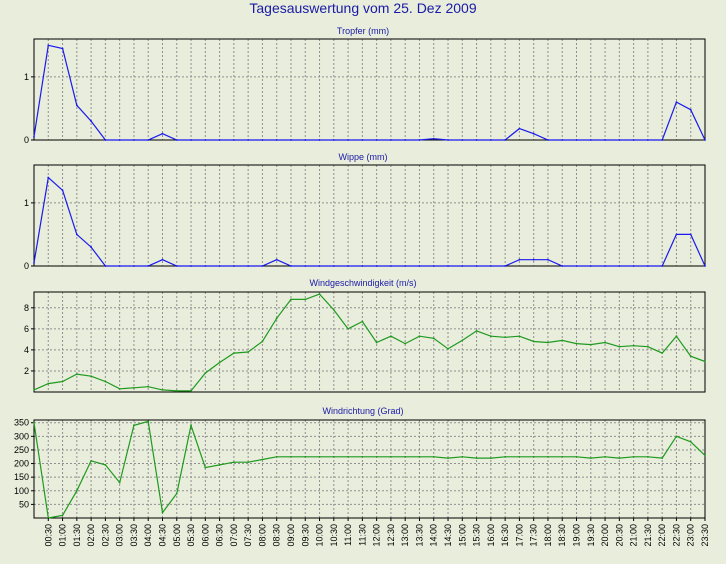 This screenshot has width=726, height=564. What do you see at coordinates (248, 535) in the screenshot?
I see `x-tick-label: 07:30` at bounding box center [248, 535].